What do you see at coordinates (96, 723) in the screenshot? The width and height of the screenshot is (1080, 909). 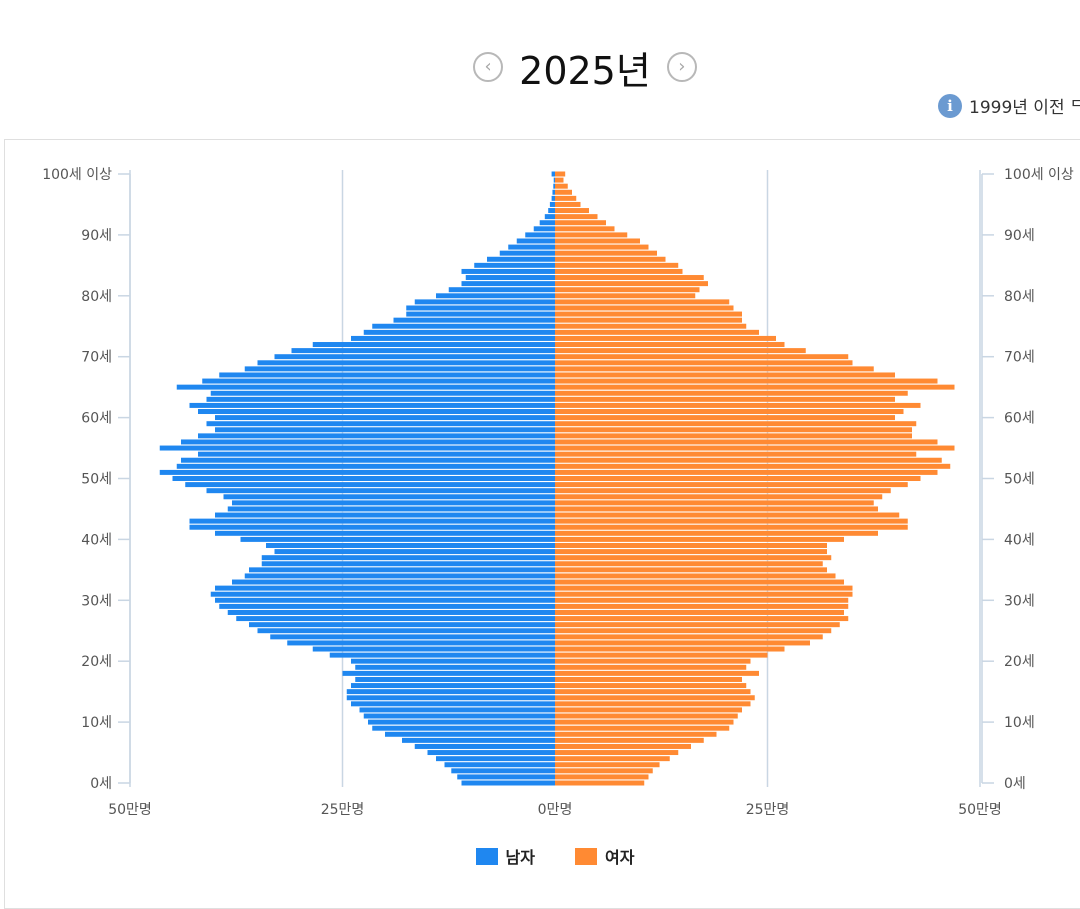 I see `y-tick-label-left-1: 10세` at bounding box center [96, 723].